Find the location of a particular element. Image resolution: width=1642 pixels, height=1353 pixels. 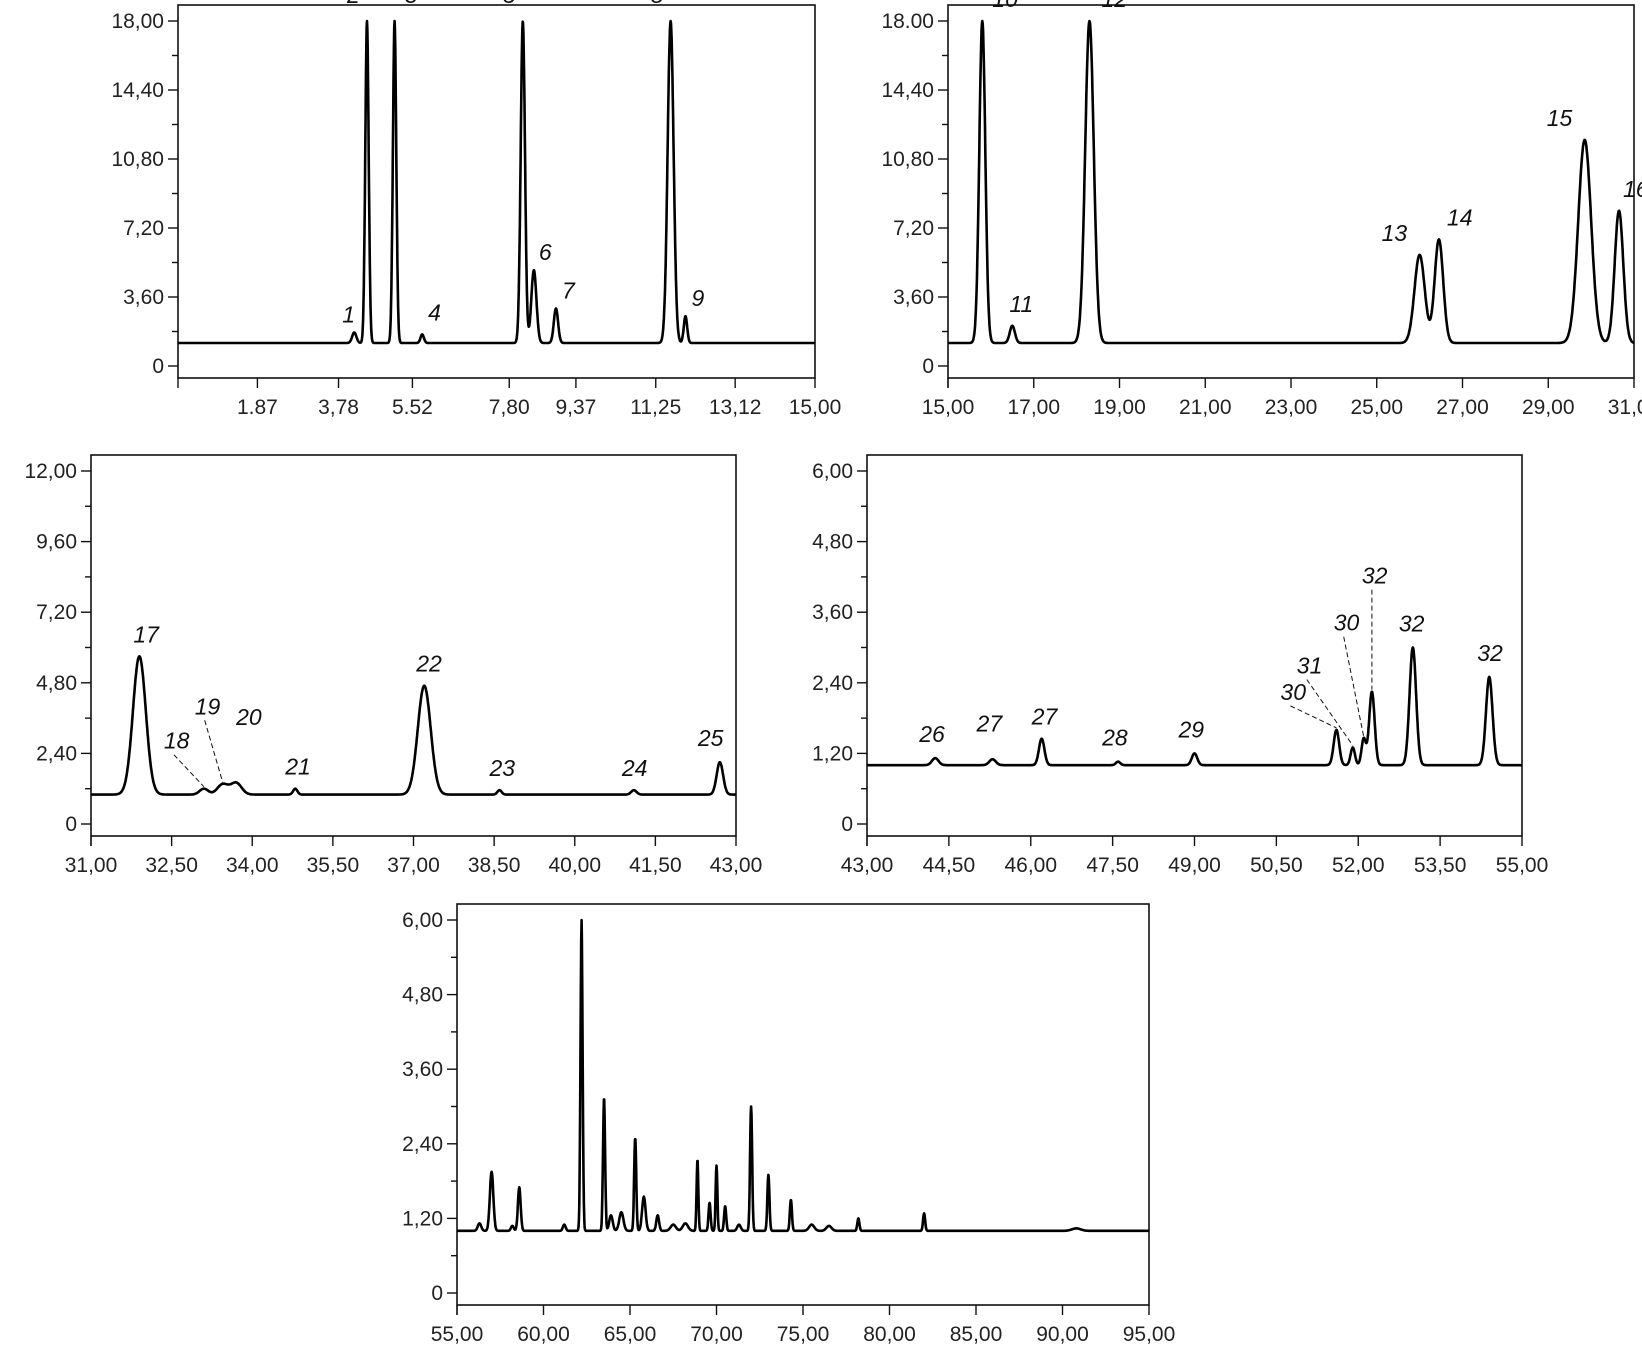

y-tick-label: 9,60 is located at coordinates (56, 542).